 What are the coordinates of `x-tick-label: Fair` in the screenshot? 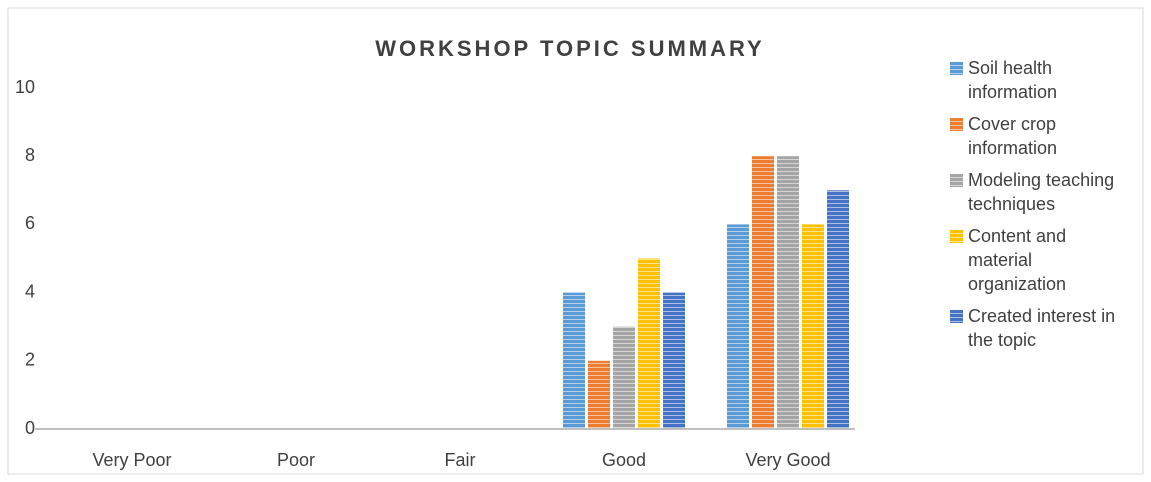 It's located at (460, 460).